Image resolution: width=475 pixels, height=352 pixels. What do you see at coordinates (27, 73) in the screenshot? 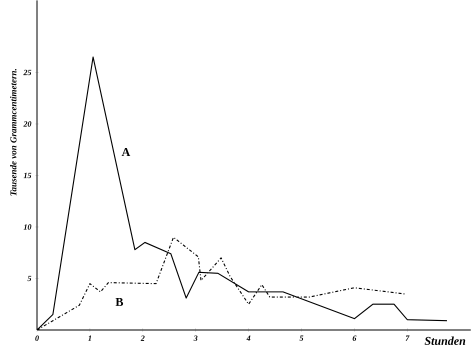
I see `y-tick-label: 25` at bounding box center [27, 73].